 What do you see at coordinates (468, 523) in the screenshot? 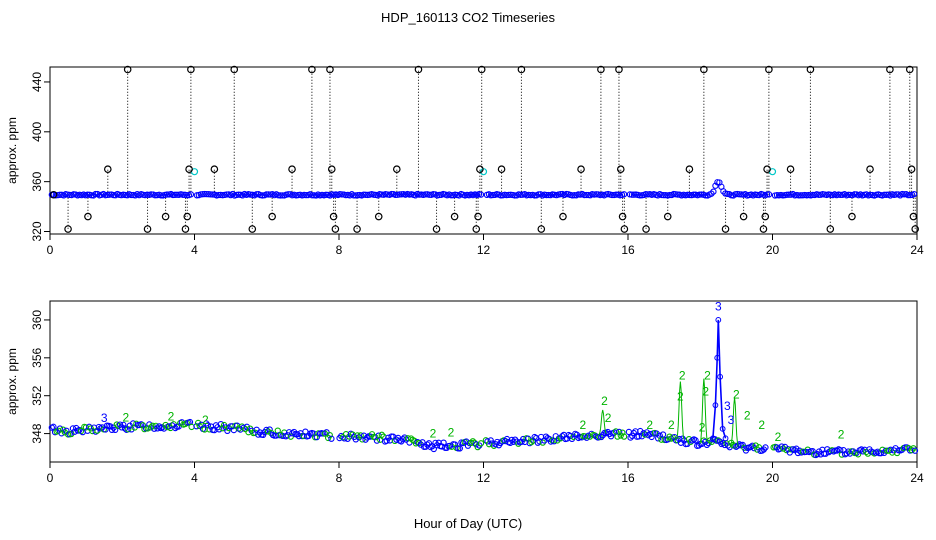
I see `x-axis-label: Hour of Day (UTC)` at bounding box center [468, 523].